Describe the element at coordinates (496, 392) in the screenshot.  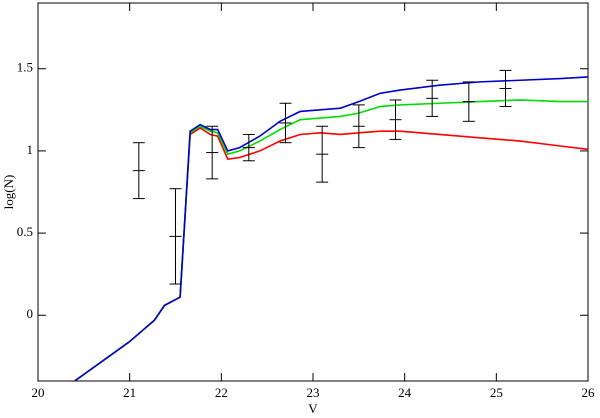
I see `x-tick-label: 25` at that location.